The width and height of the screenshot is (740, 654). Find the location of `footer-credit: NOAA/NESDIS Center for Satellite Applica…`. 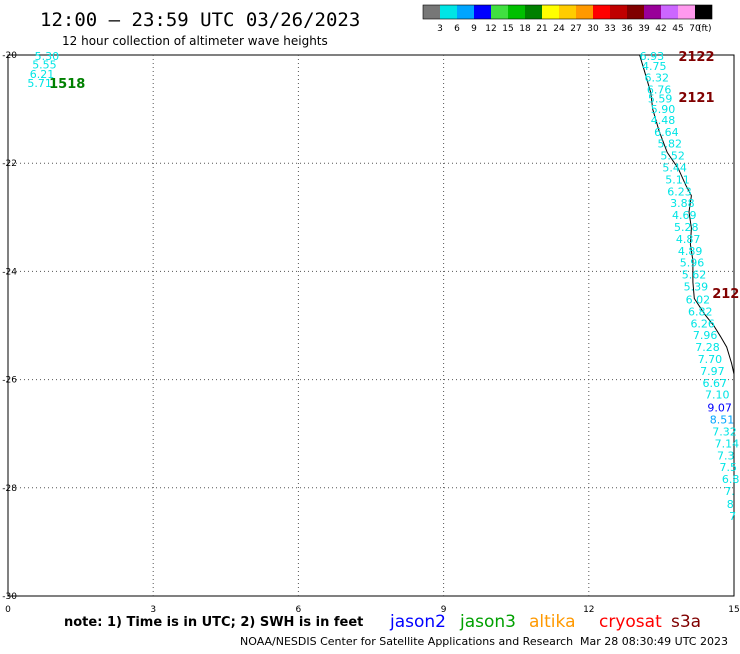

footer-credit: NOAA/NESDIS Center for Satellite Applica… is located at coordinates (406, 641).